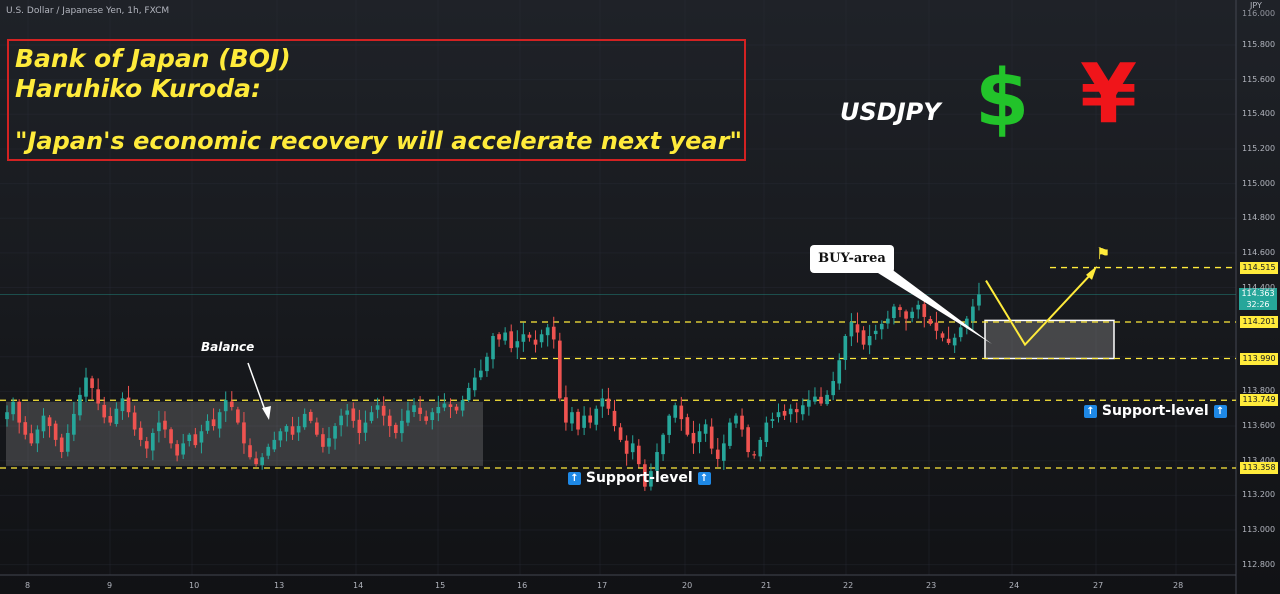 The image size is (1280, 594). What do you see at coordinates (1259, 45) in the screenshot?
I see `y-tick-label: 115.800` at bounding box center [1259, 45].